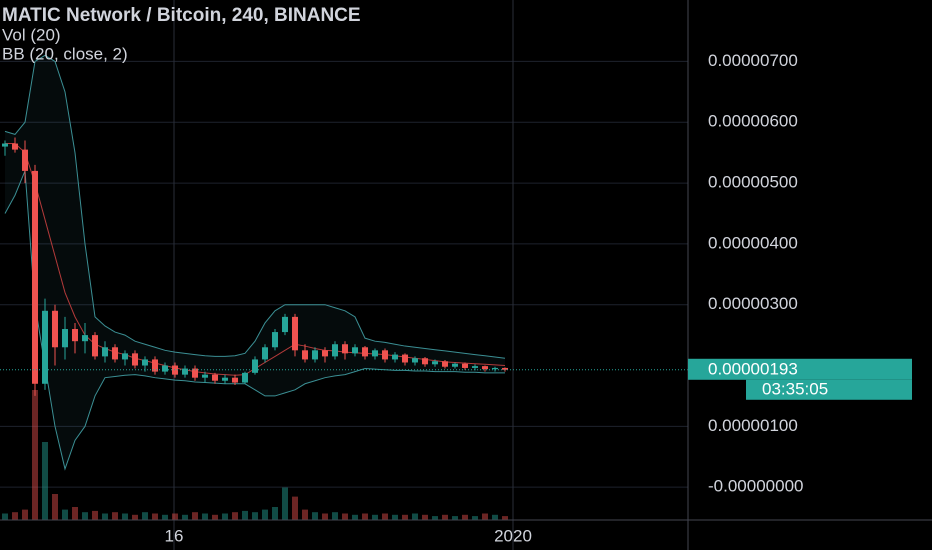 This screenshot has width=932, height=550. Describe the element at coordinates (65, 53) in the screenshot. I see `indicator-label: BB (20, close, 2)` at that location.